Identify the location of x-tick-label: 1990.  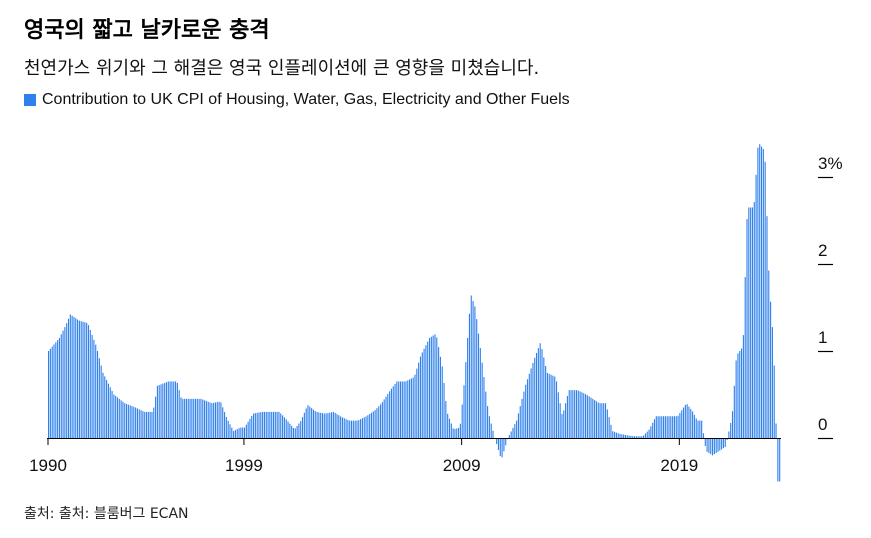
(48, 465).